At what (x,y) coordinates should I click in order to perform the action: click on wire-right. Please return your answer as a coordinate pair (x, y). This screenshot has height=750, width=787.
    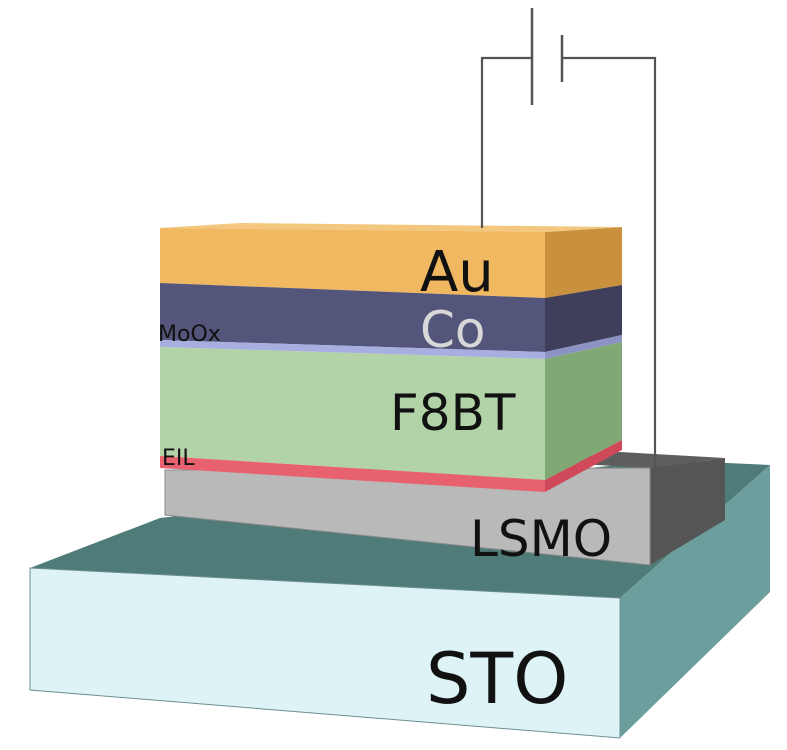
    Looking at the image, I should click on (609, 273).